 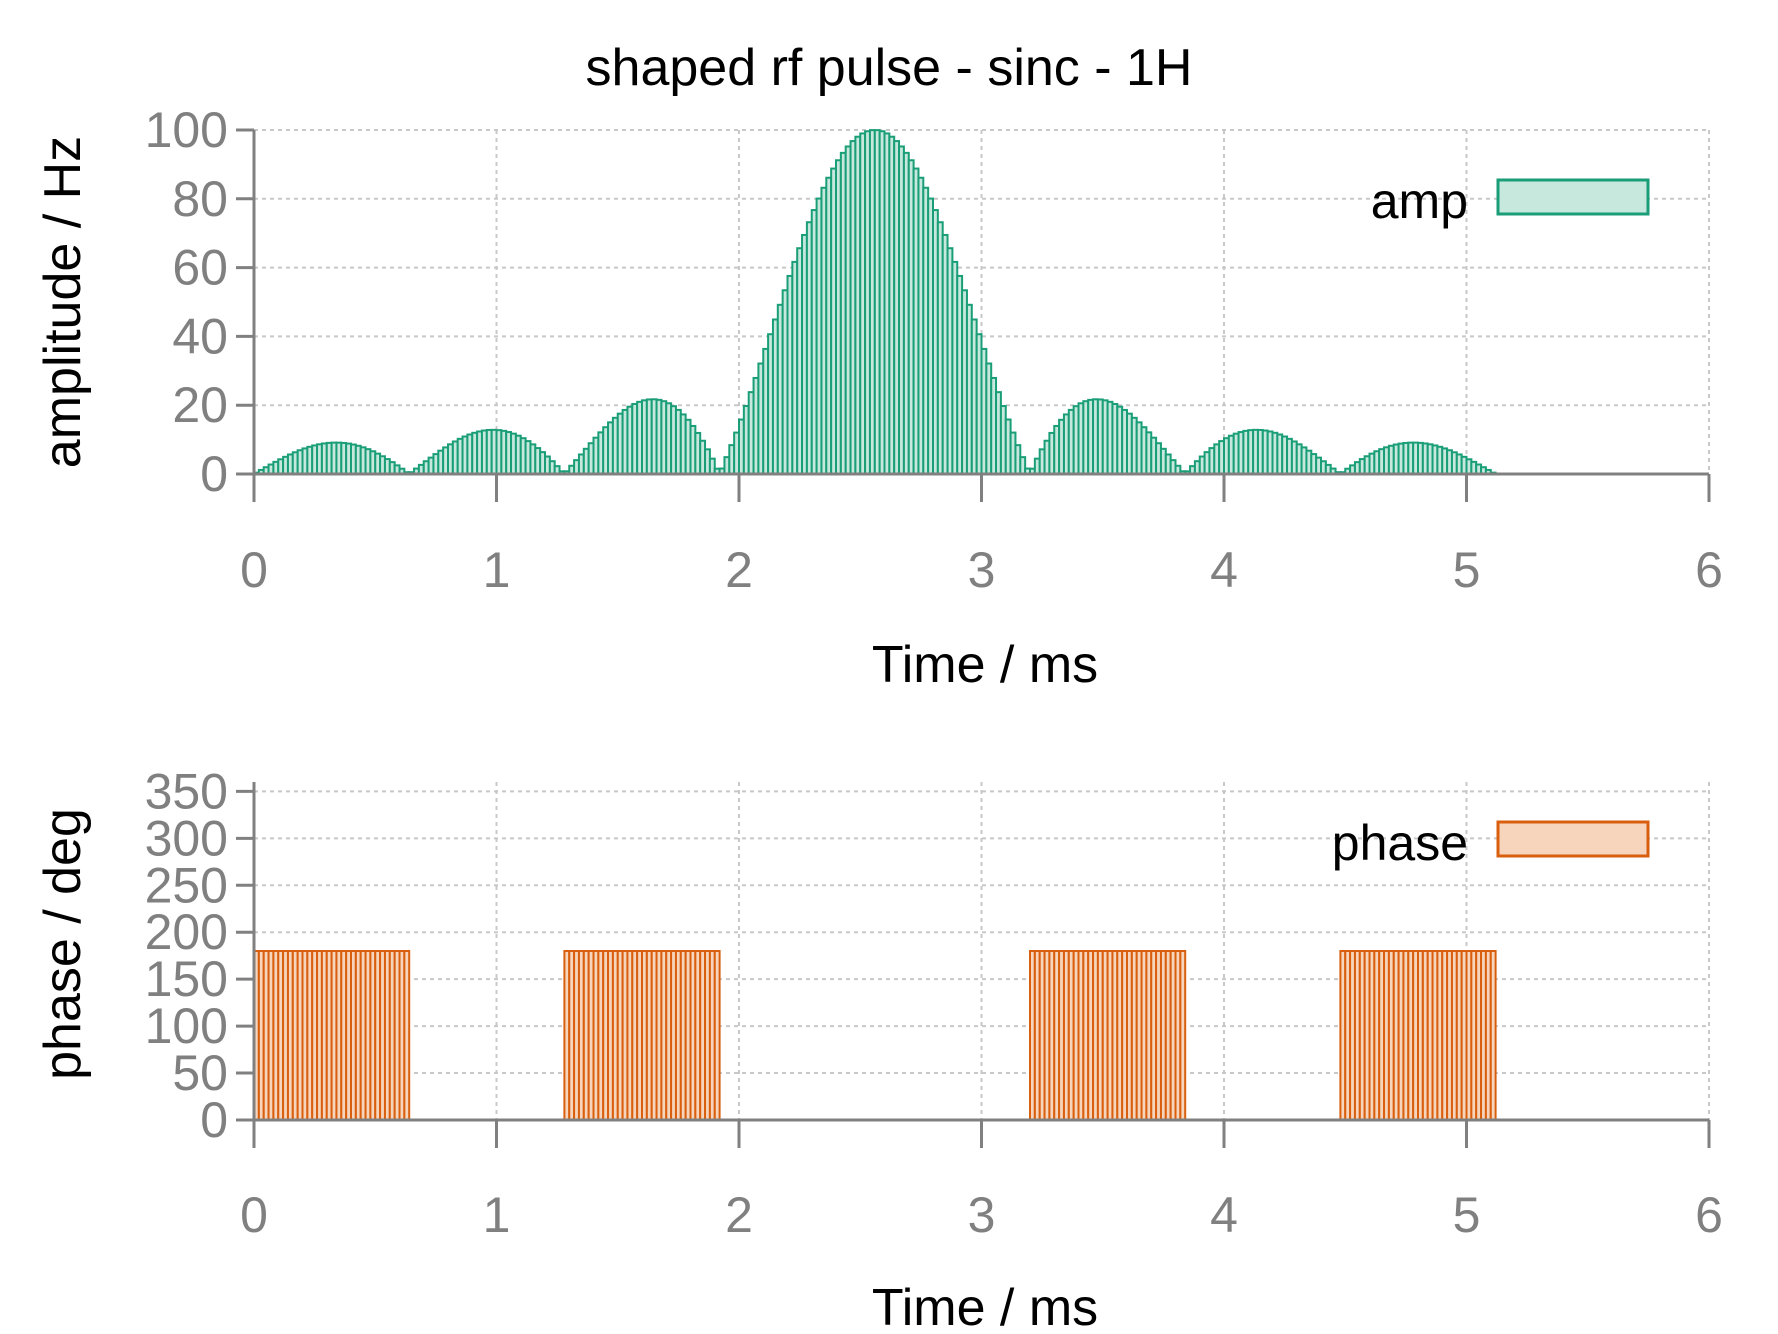 I want to click on phase-x-tick-label: 3, so click(x=982, y=1215).